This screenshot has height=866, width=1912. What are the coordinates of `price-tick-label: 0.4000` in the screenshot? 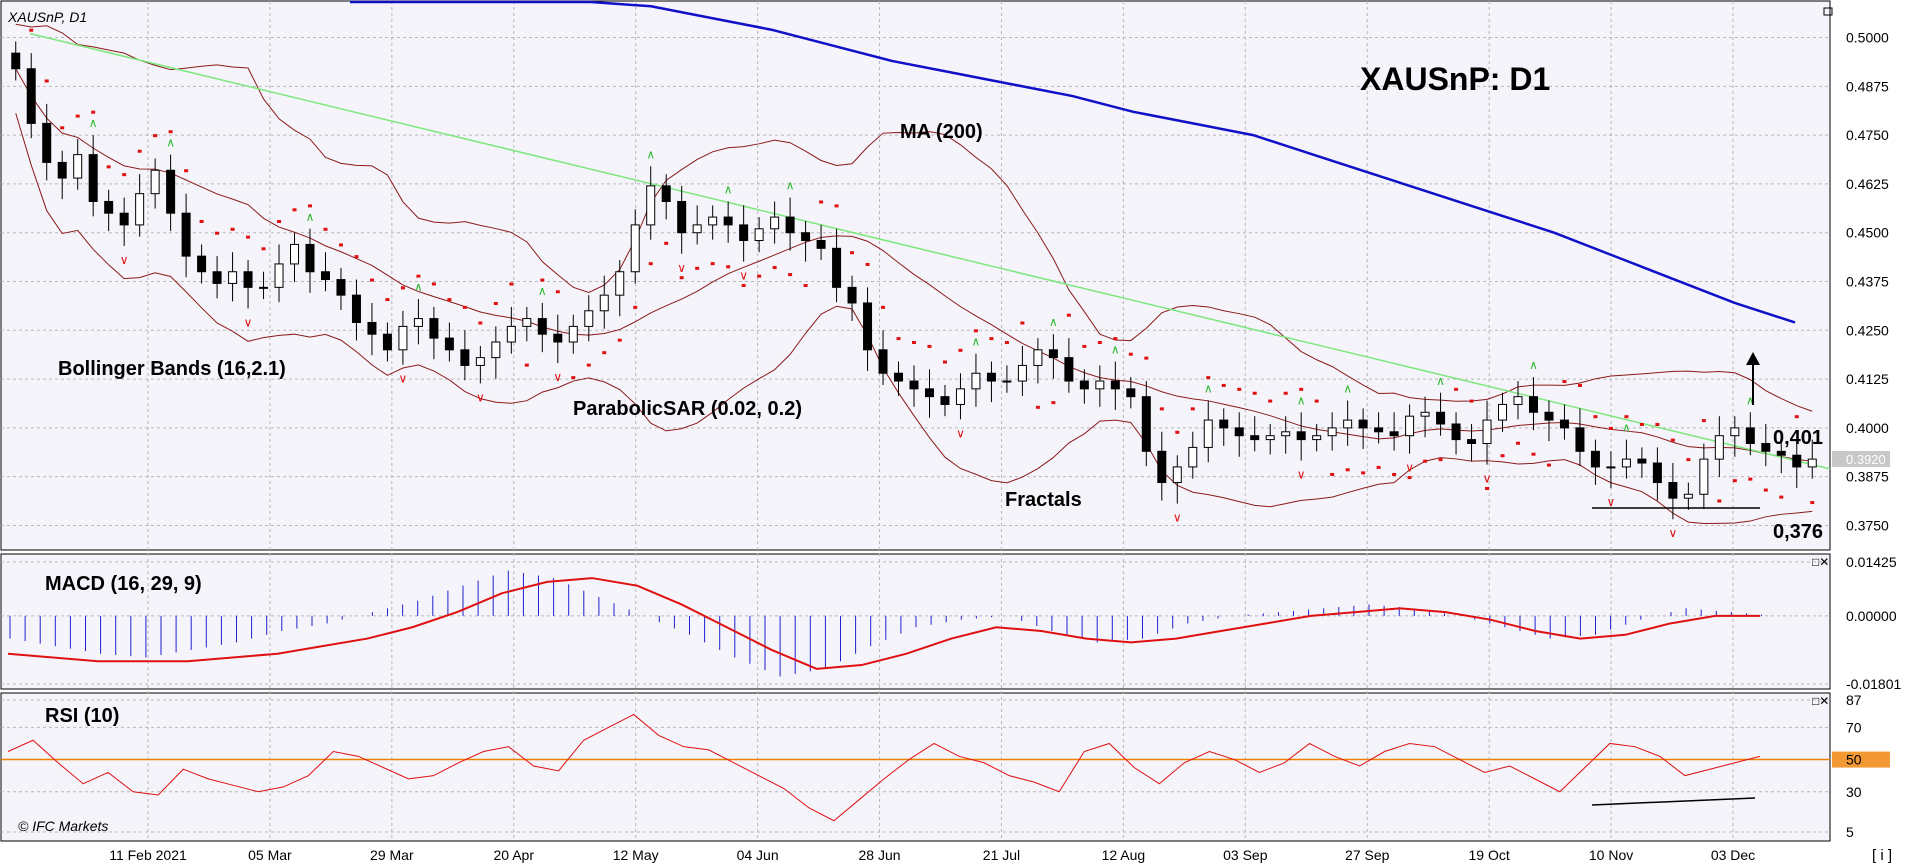 It's located at (1867, 428).